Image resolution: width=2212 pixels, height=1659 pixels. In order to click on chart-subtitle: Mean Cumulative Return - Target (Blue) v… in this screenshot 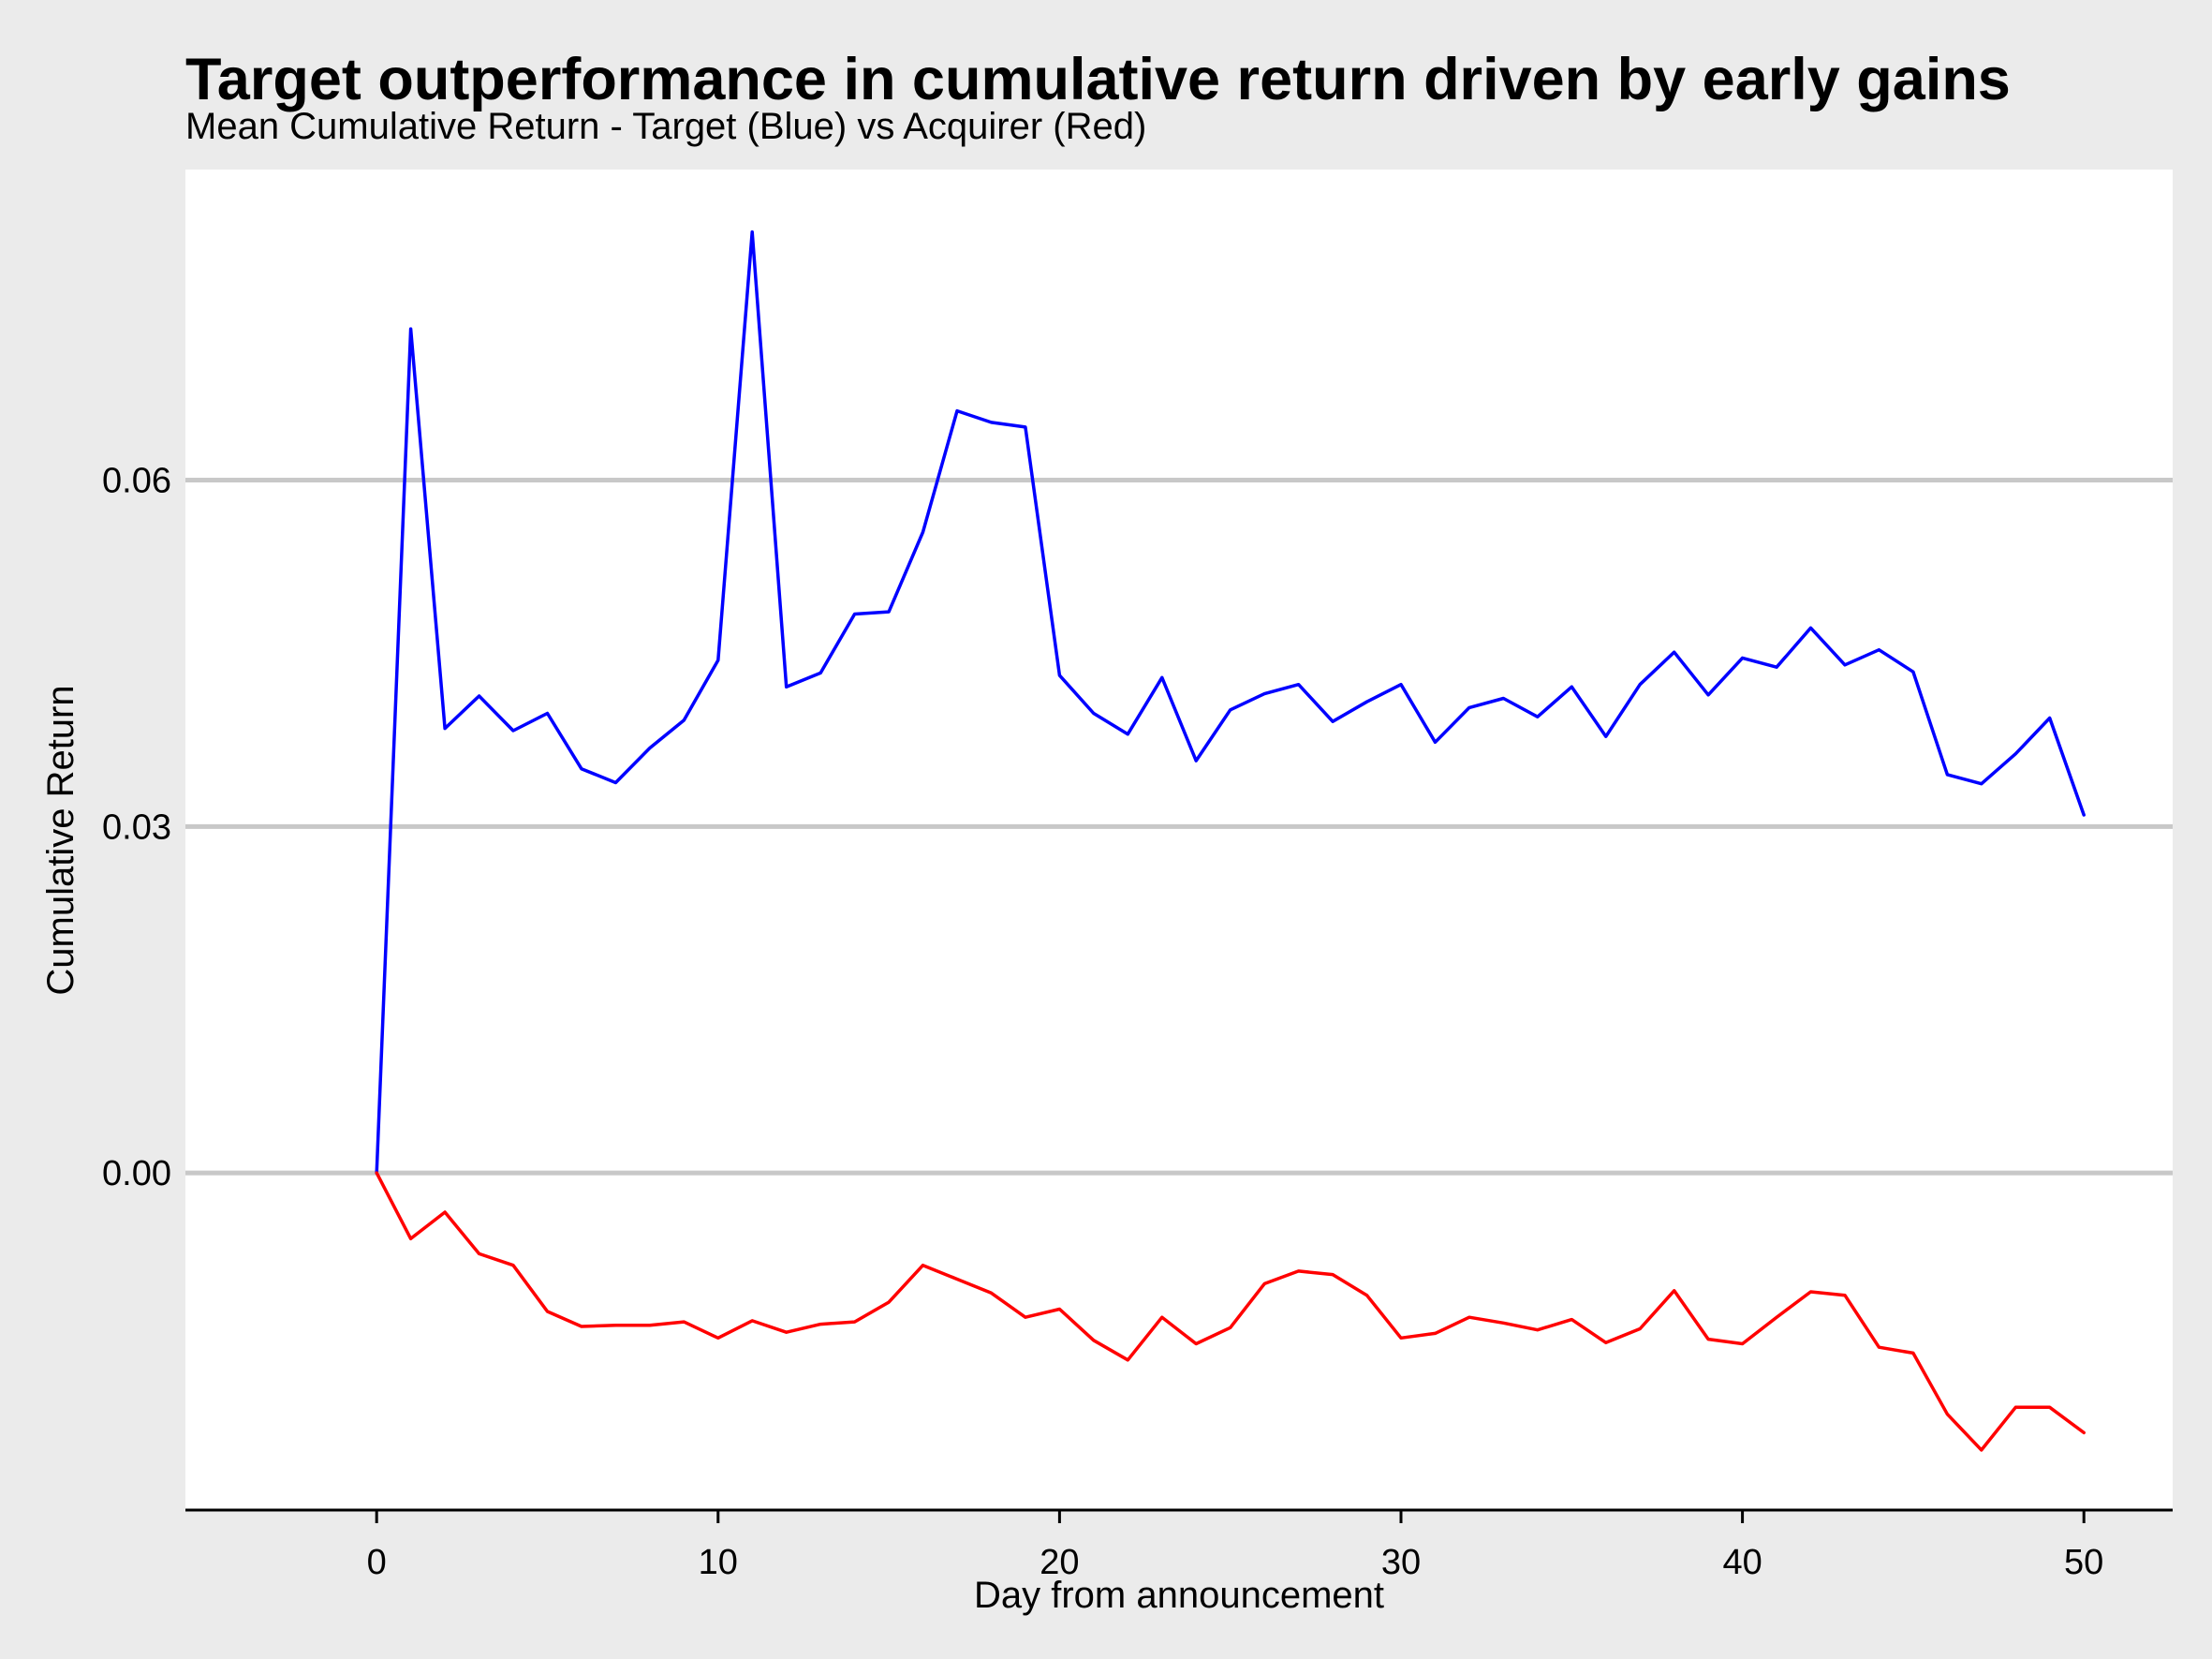, I will do `click(666, 127)`.